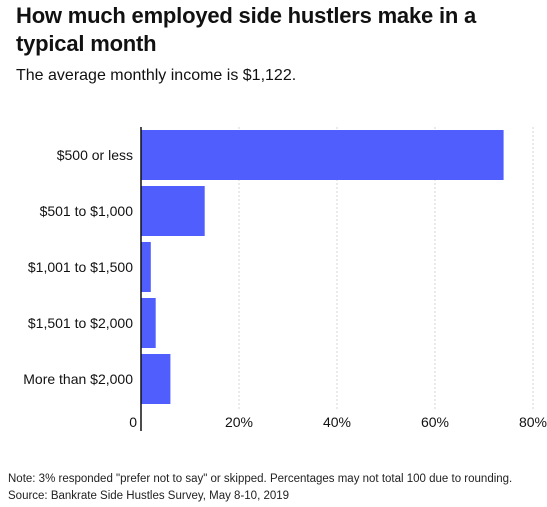 Image resolution: width=547 pixels, height=507 pixels. I want to click on x-tick-label: 60%, so click(435, 422).